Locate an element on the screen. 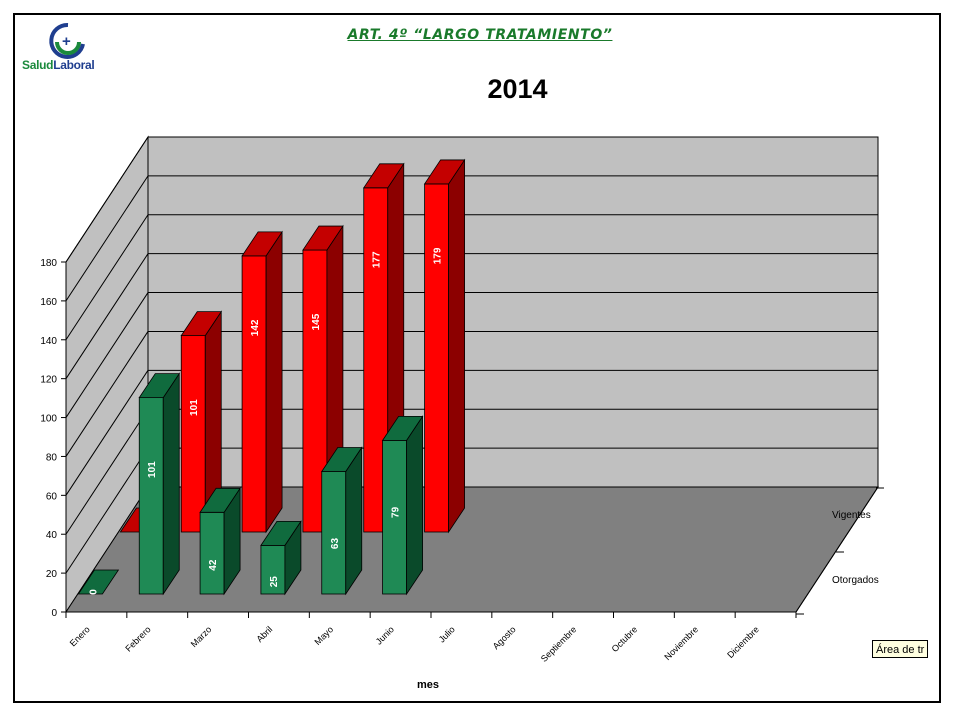 The height and width of the screenshot is (720, 960). y-tick-label: 60 is located at coordinates (52, 496).